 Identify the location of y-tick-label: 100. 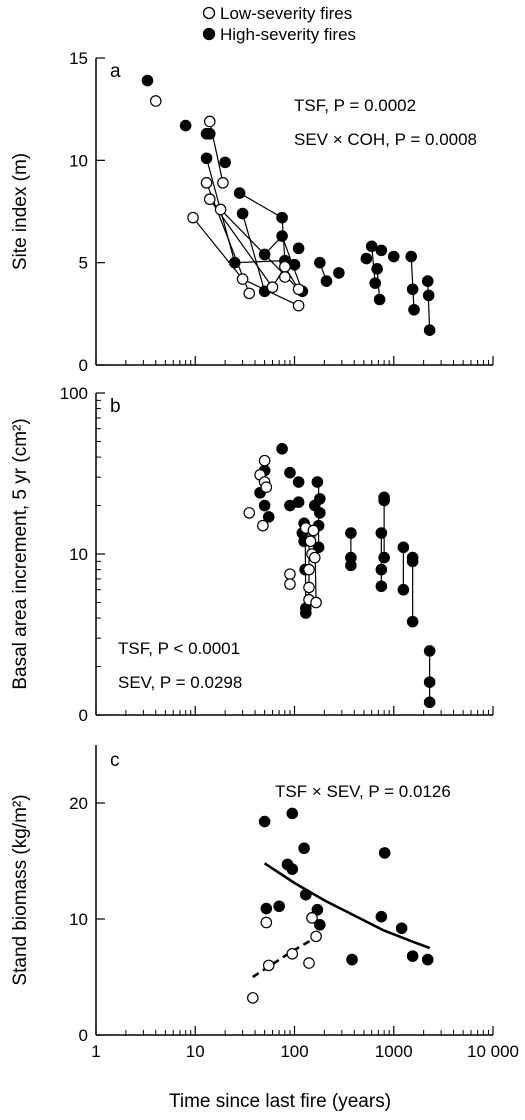
(74, 393).